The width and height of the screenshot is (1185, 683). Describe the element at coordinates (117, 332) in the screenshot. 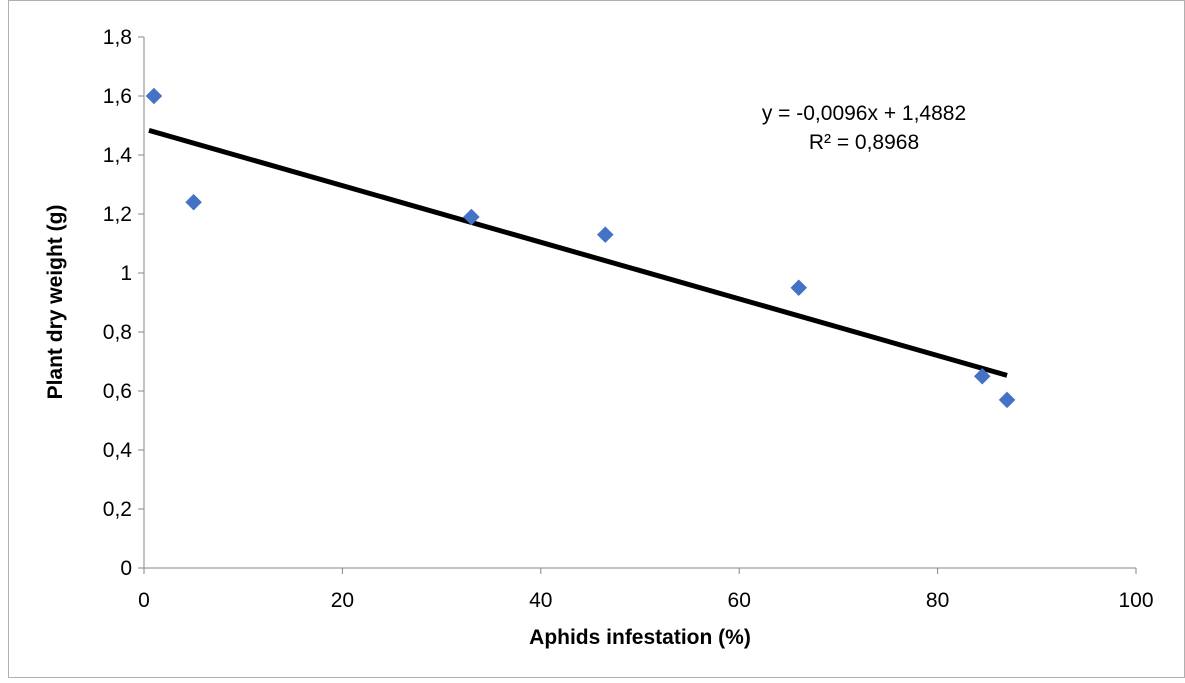

I see `y-tick-label: 0,8` at that location.